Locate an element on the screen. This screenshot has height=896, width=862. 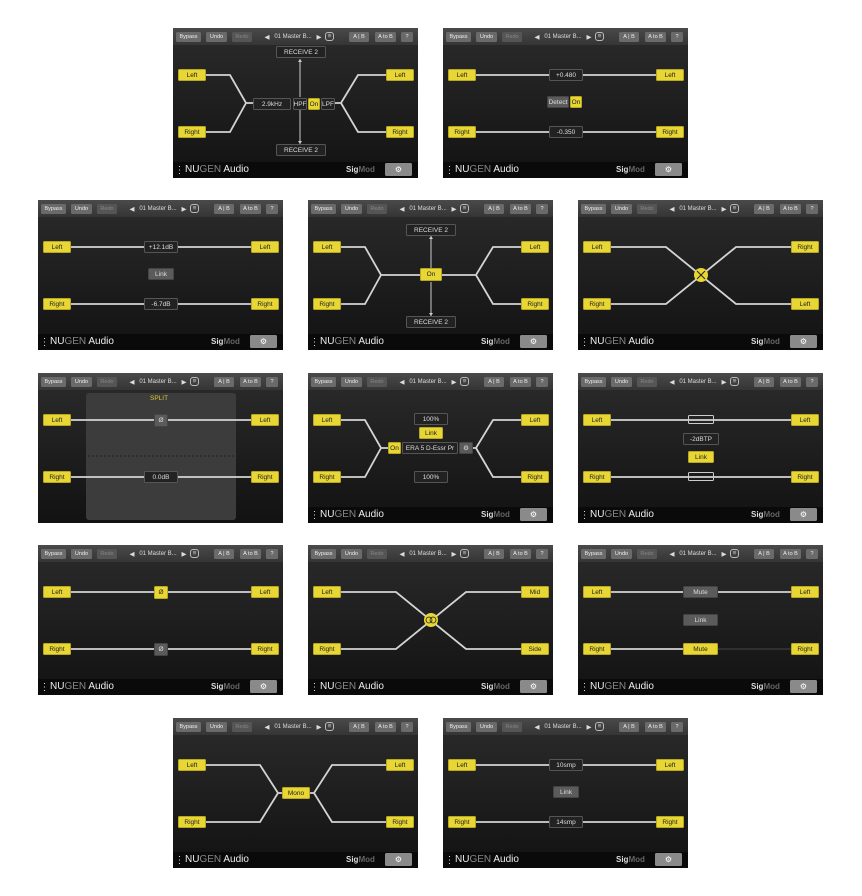
right-gain-field: -6.7dB is located at coordinates (161, 304).